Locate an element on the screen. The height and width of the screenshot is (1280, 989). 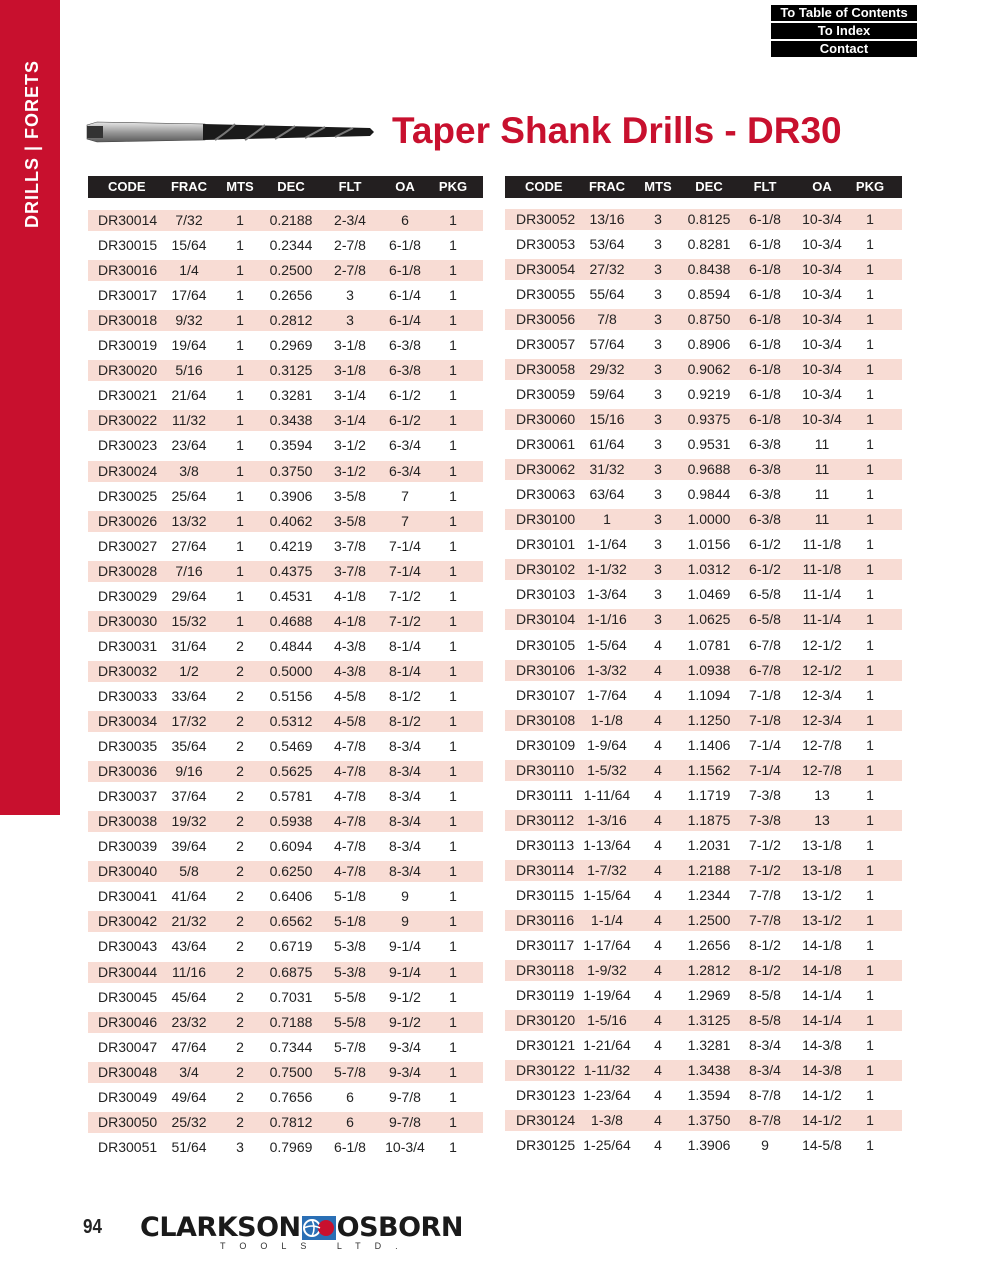
cell-dec: 0.6562 is located at coordinates (291, 921).